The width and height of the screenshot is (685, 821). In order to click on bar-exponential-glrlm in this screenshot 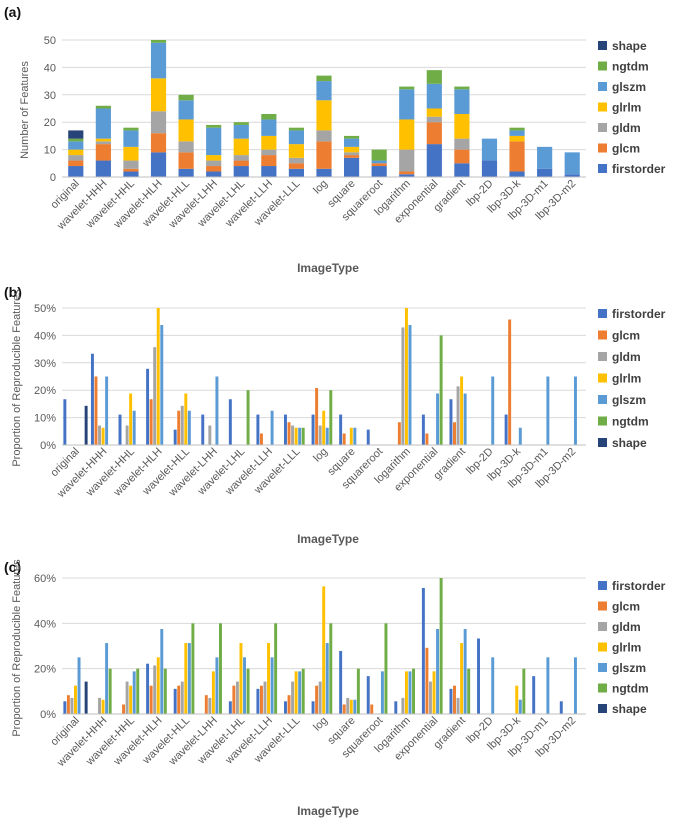, I will do `click(434, 112)`.